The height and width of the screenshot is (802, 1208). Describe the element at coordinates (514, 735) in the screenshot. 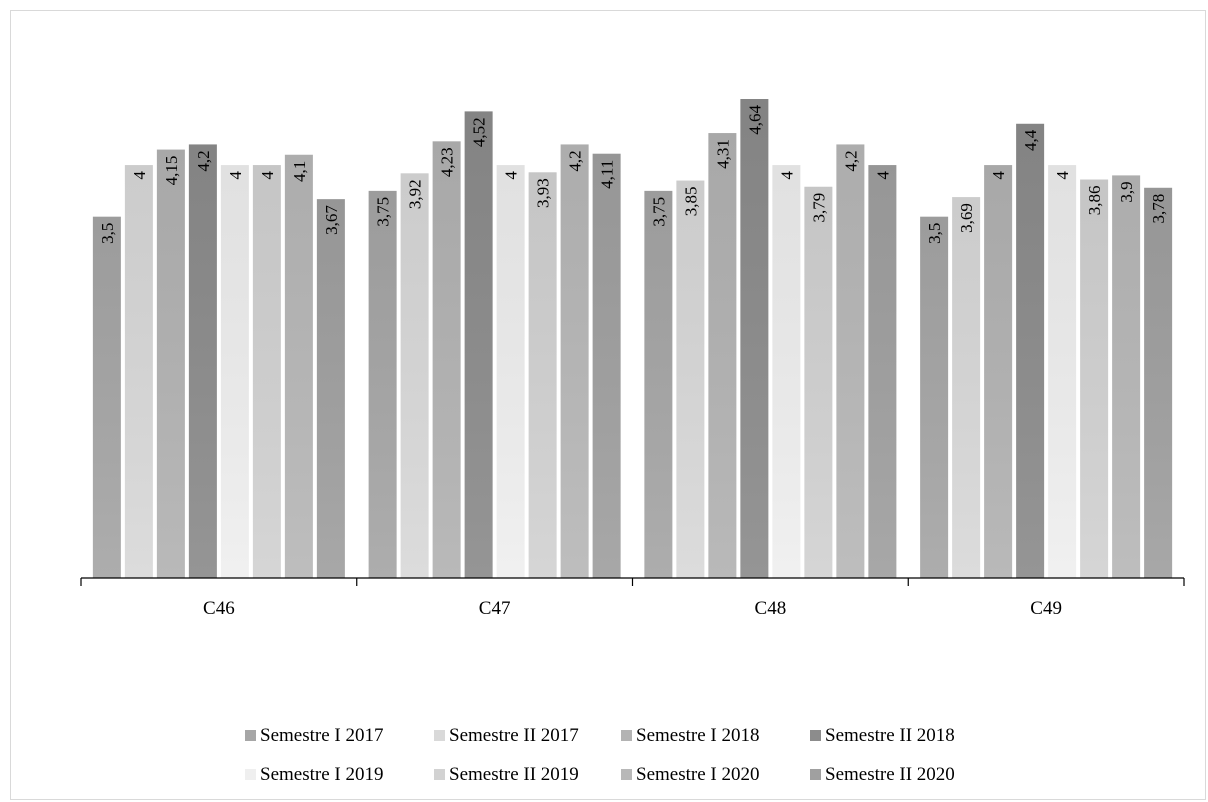

I see `legend-label-semestre-ii-2017: Semestre II 2017` at that location.